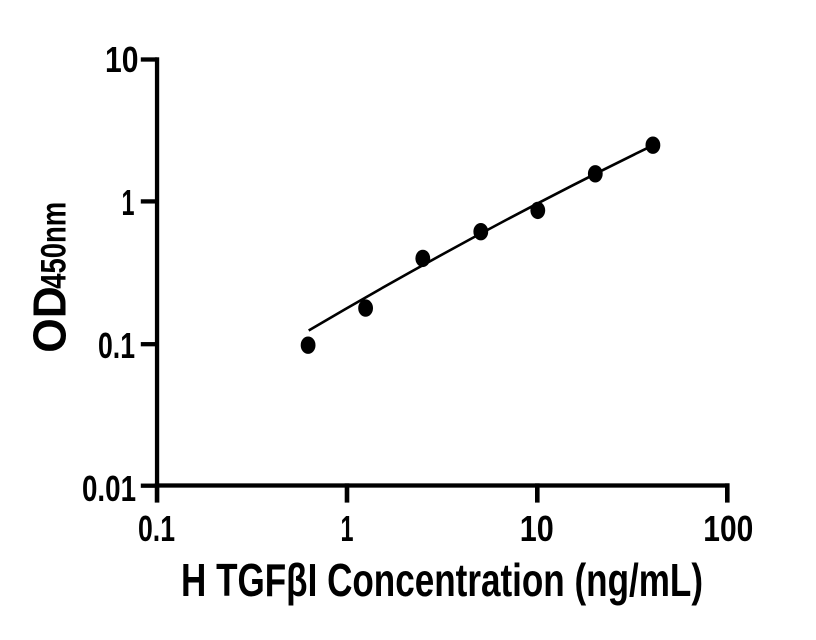 This screenshot has width=816, height=640. I want to click on svg-text: 0.01, so click(109, 488).